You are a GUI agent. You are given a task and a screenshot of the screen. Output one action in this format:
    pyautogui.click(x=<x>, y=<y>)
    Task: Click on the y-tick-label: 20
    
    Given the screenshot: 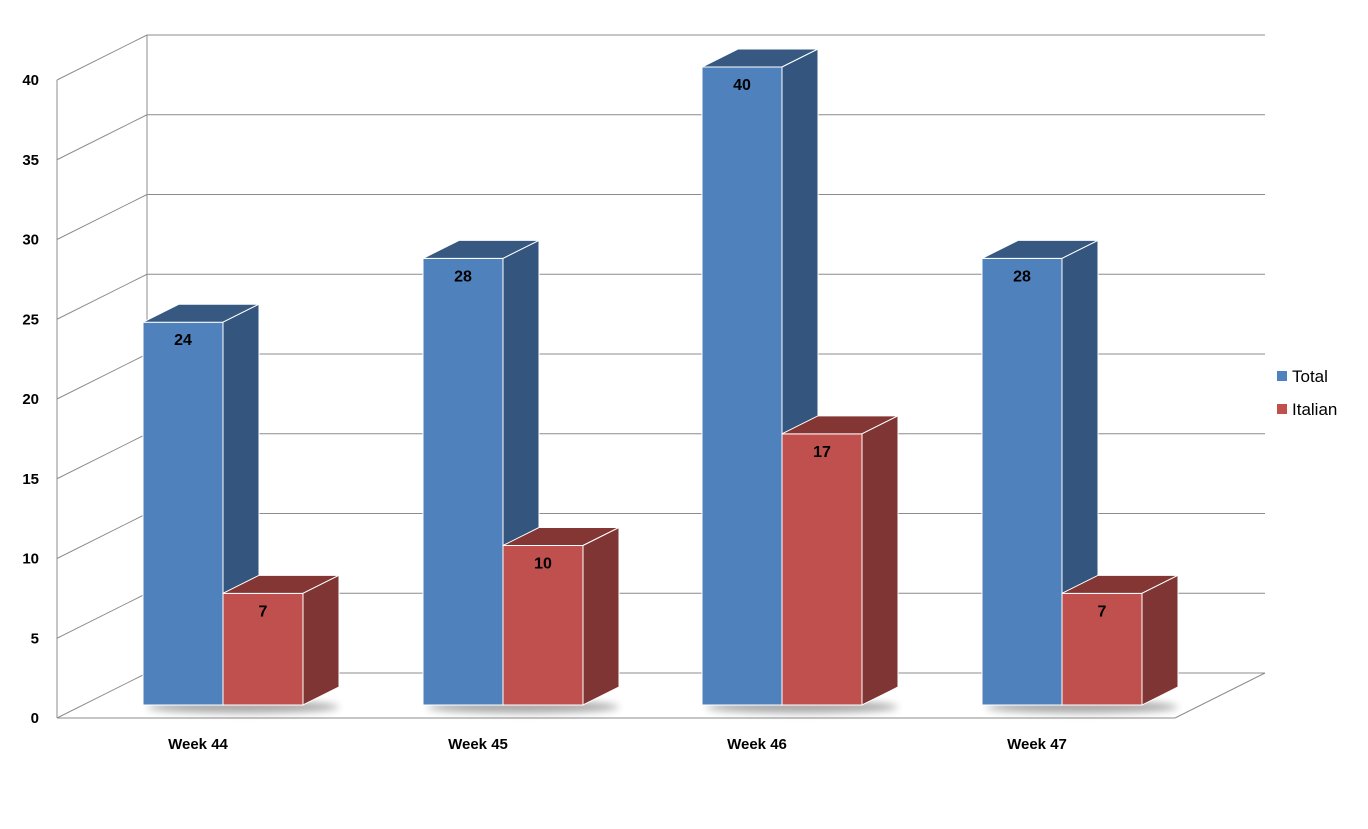 What is the action you would take?
    pyautogui.click(x=30, y=399)
    